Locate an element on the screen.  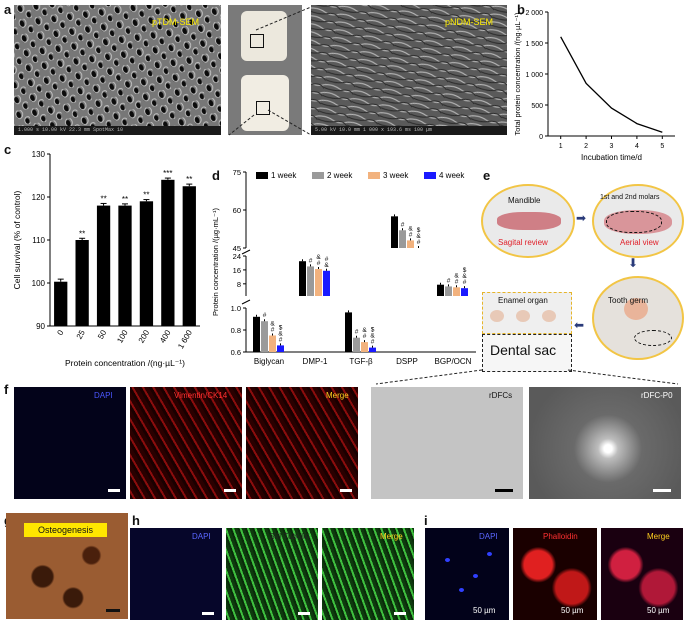
x-axis-label: Protein concentration /(ng·µL⁻¹) is located at coordinates (125, 363).